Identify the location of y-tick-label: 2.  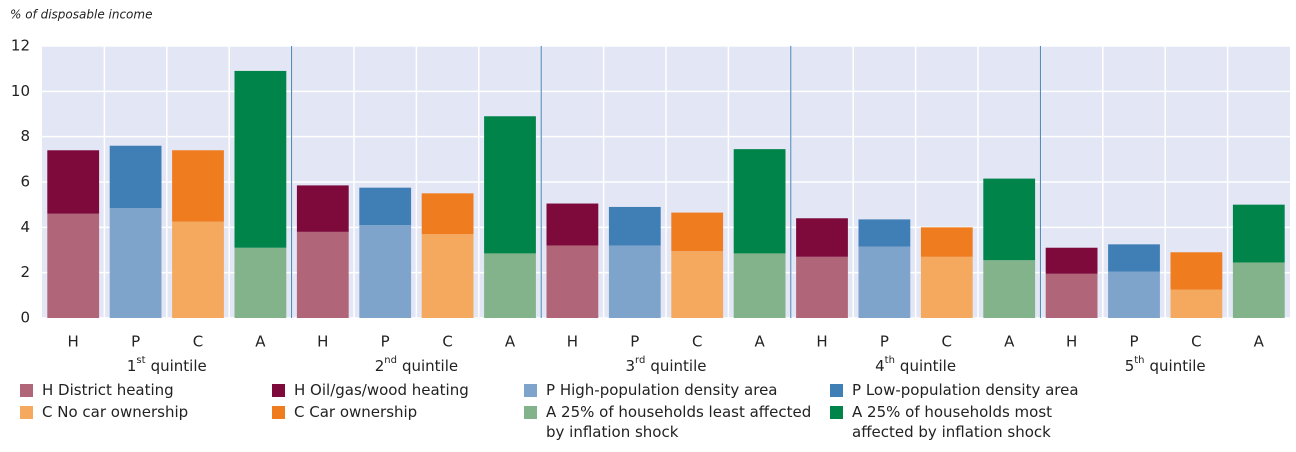
(25, 272).